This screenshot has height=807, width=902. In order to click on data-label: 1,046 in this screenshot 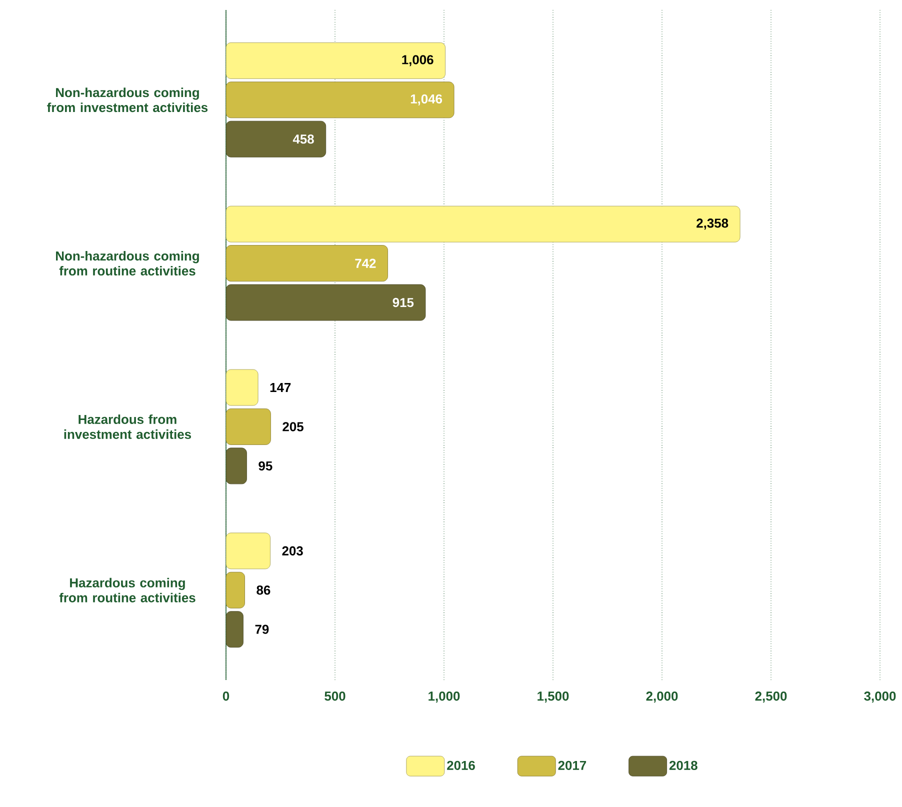, I will do `click(426, 100)`.